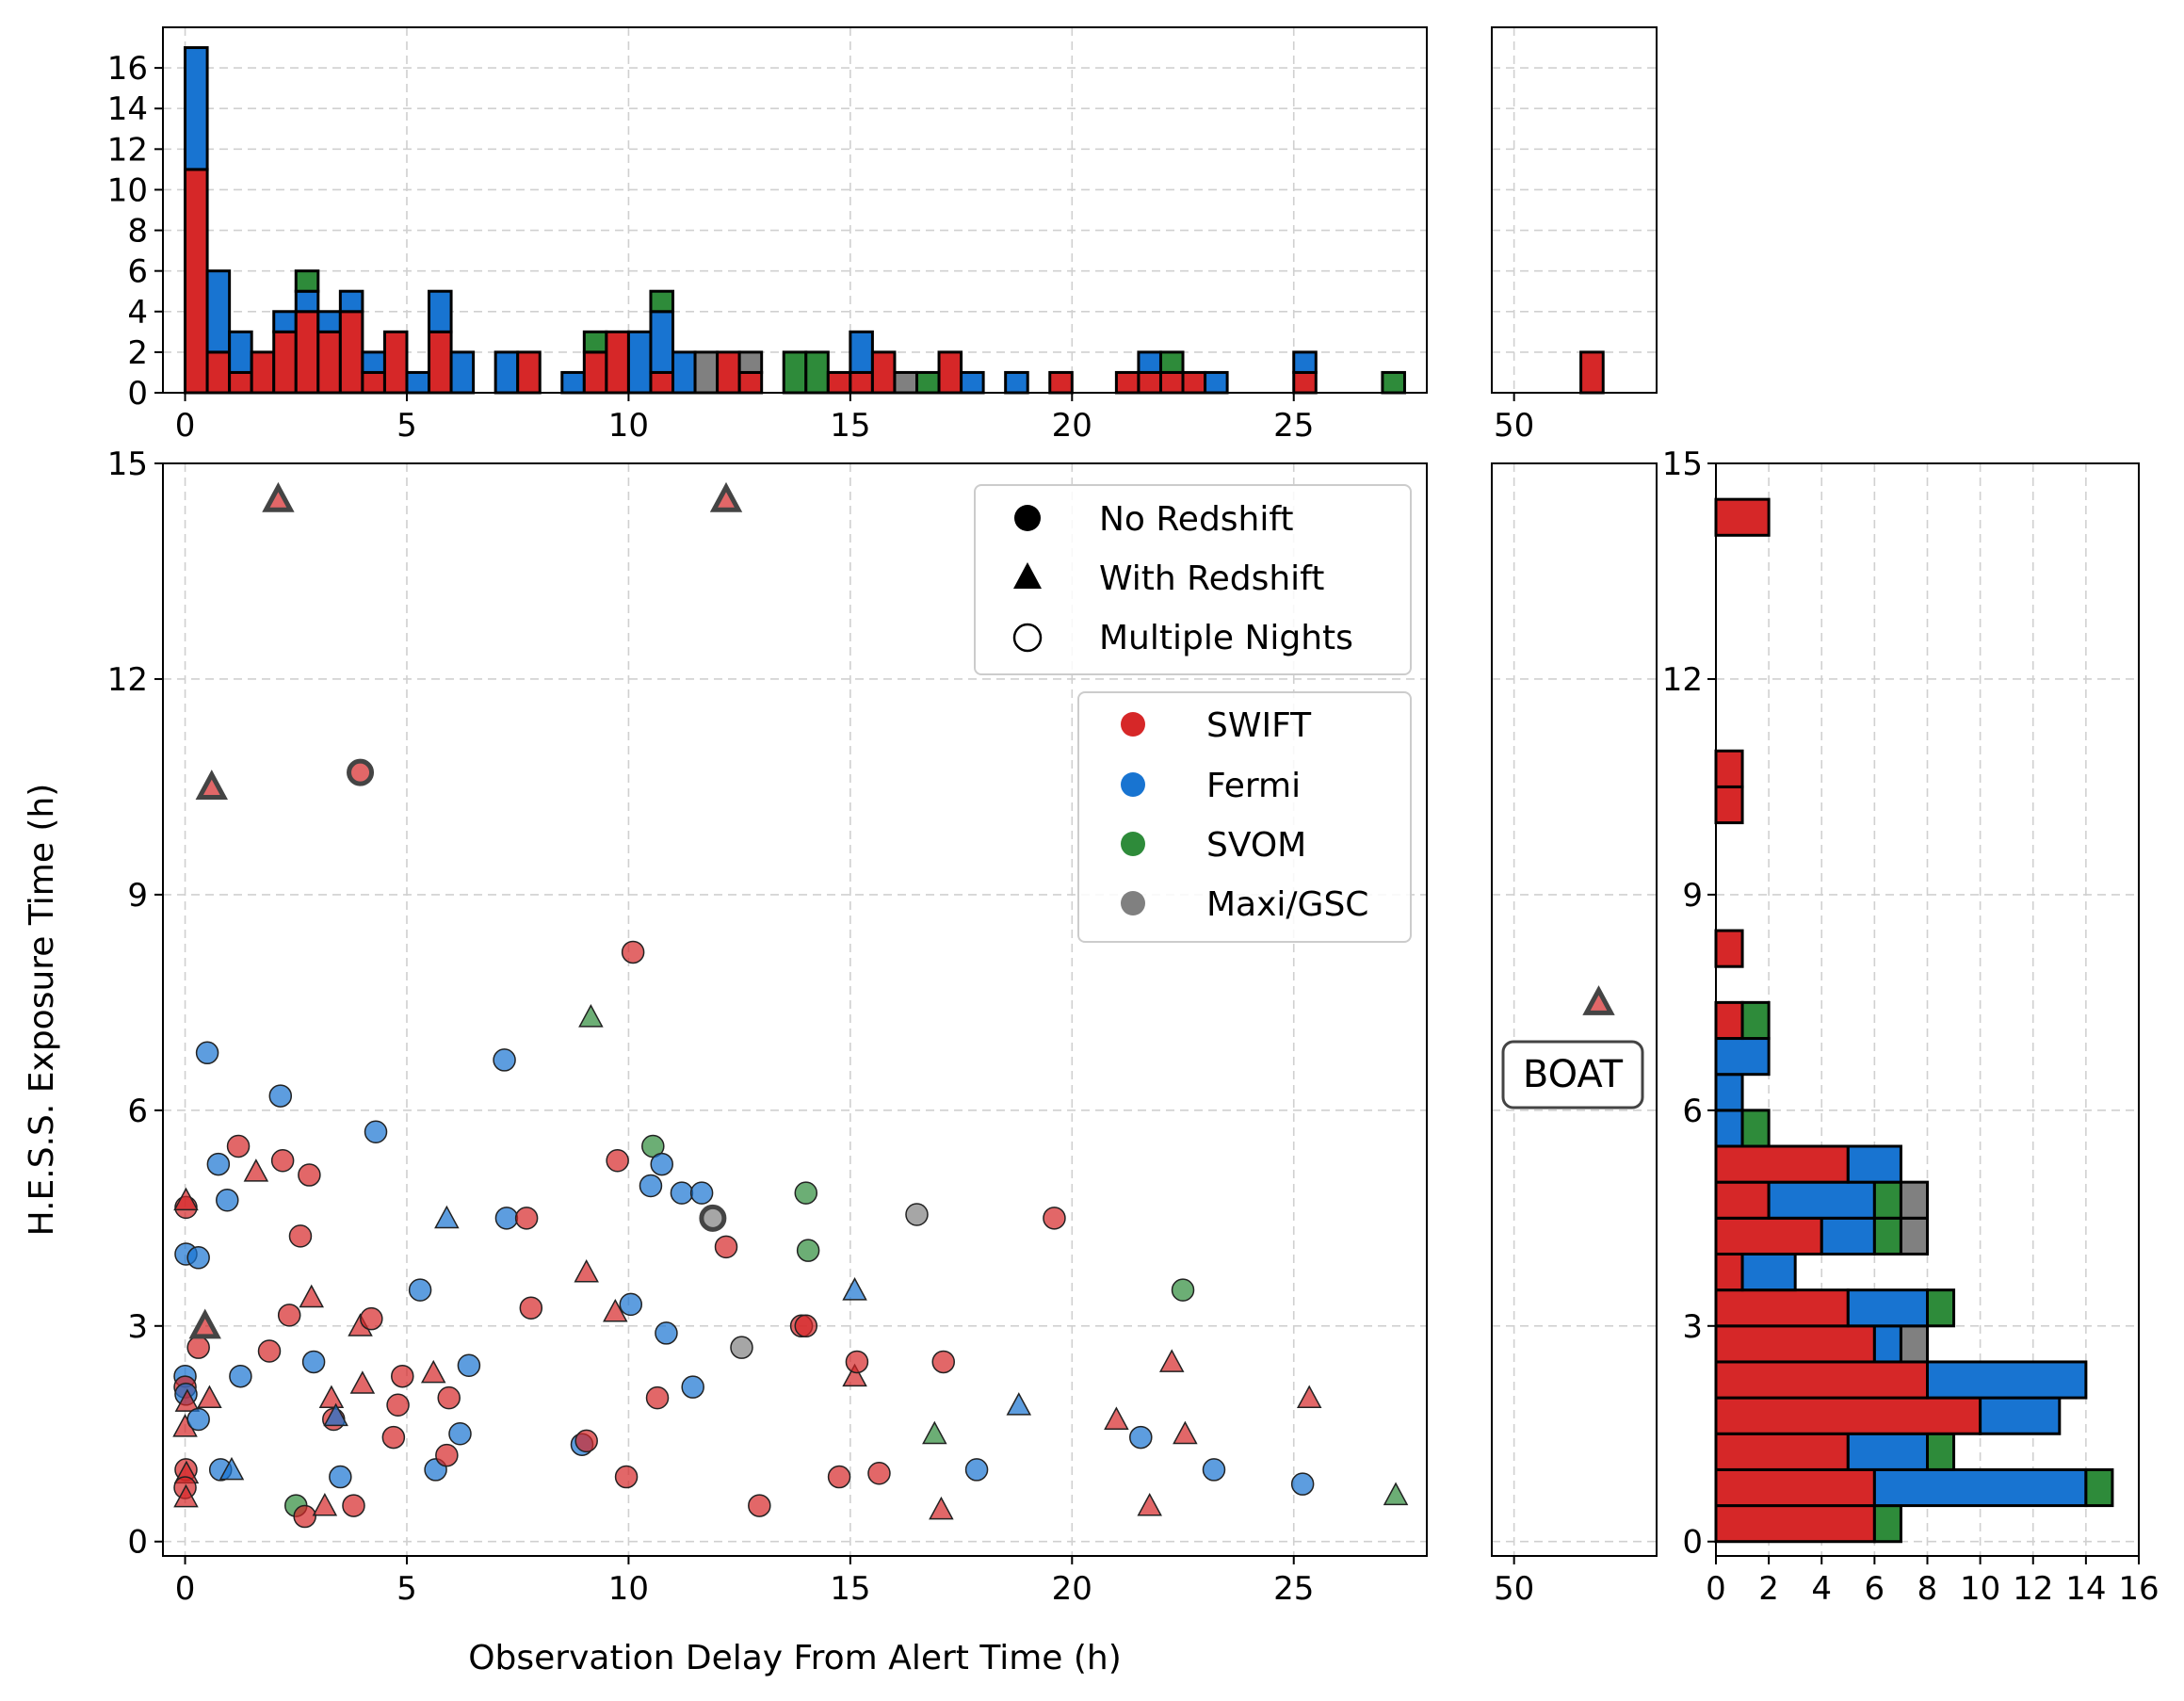 The image size is (2184, 1701). I want to click on top-x-tick-label: 5, so click(406, 426).